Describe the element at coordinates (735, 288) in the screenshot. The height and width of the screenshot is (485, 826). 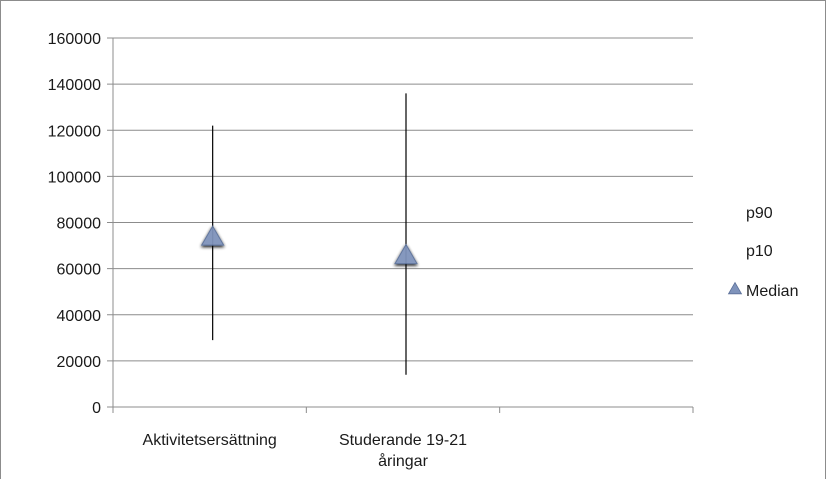
I see `legend-triangle-icon` at that location.